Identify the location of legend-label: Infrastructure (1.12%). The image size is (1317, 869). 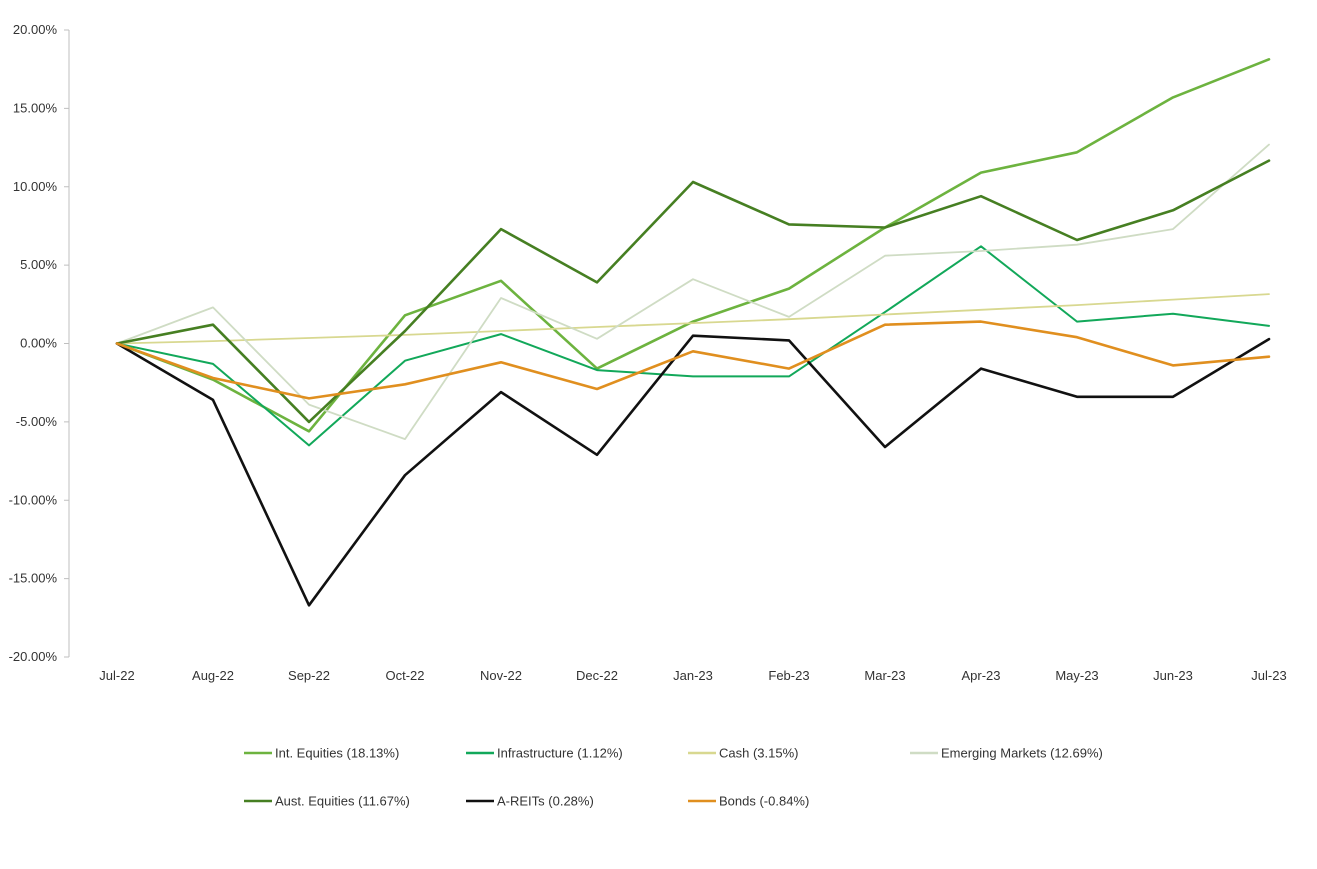
(560, 753).